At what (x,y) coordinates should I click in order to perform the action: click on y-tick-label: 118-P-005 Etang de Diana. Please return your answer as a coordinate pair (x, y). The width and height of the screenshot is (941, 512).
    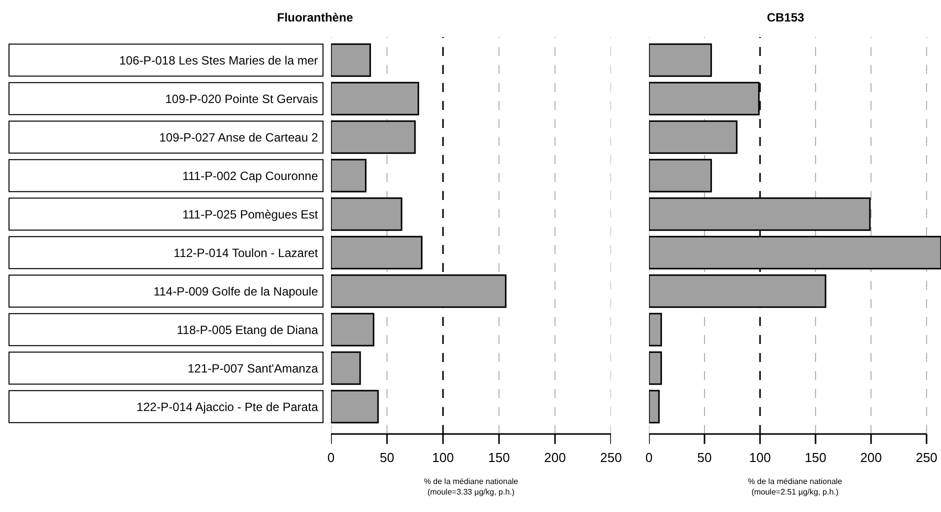
    Looking at the image, I should click on (247, 329).